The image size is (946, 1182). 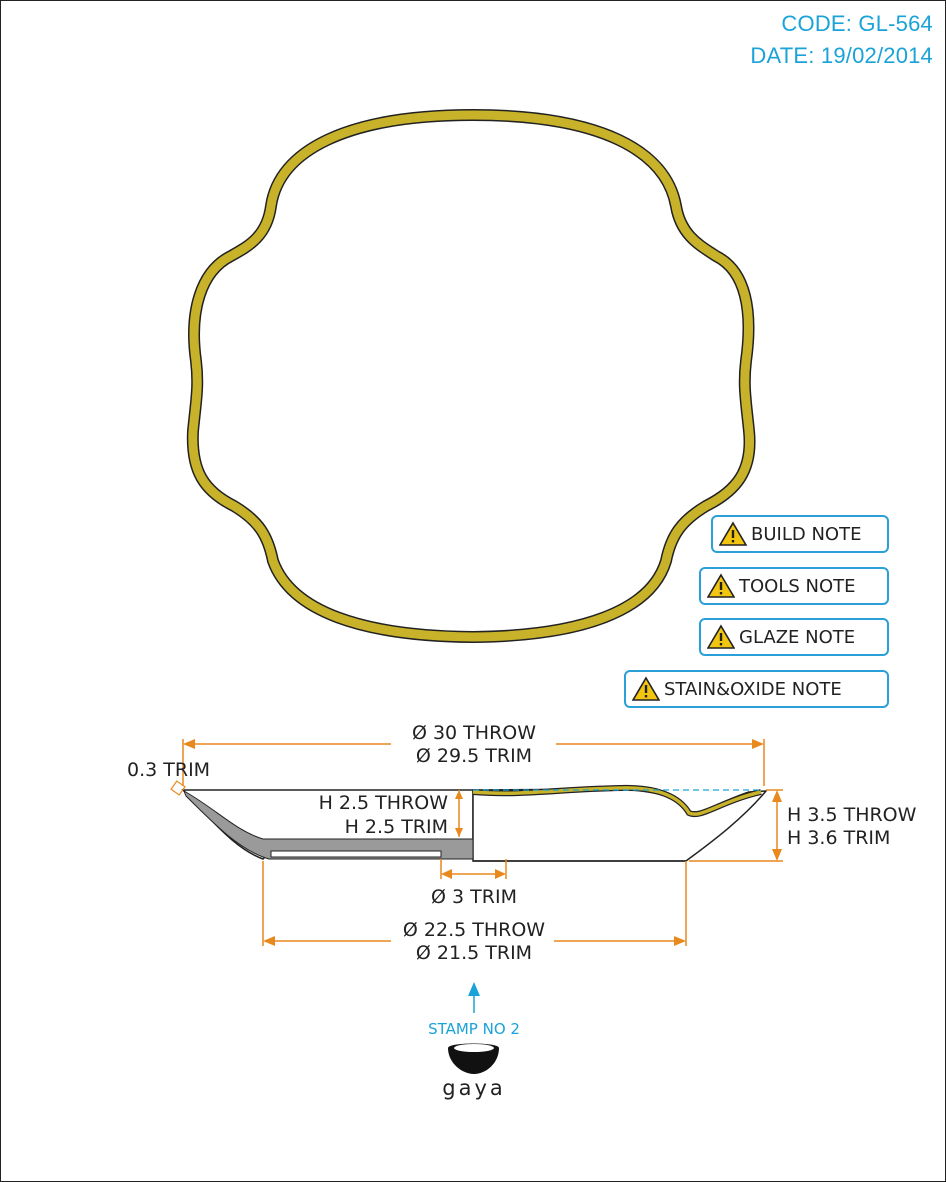 I want to click on plate-cross-section, so click(x=469, y=821).